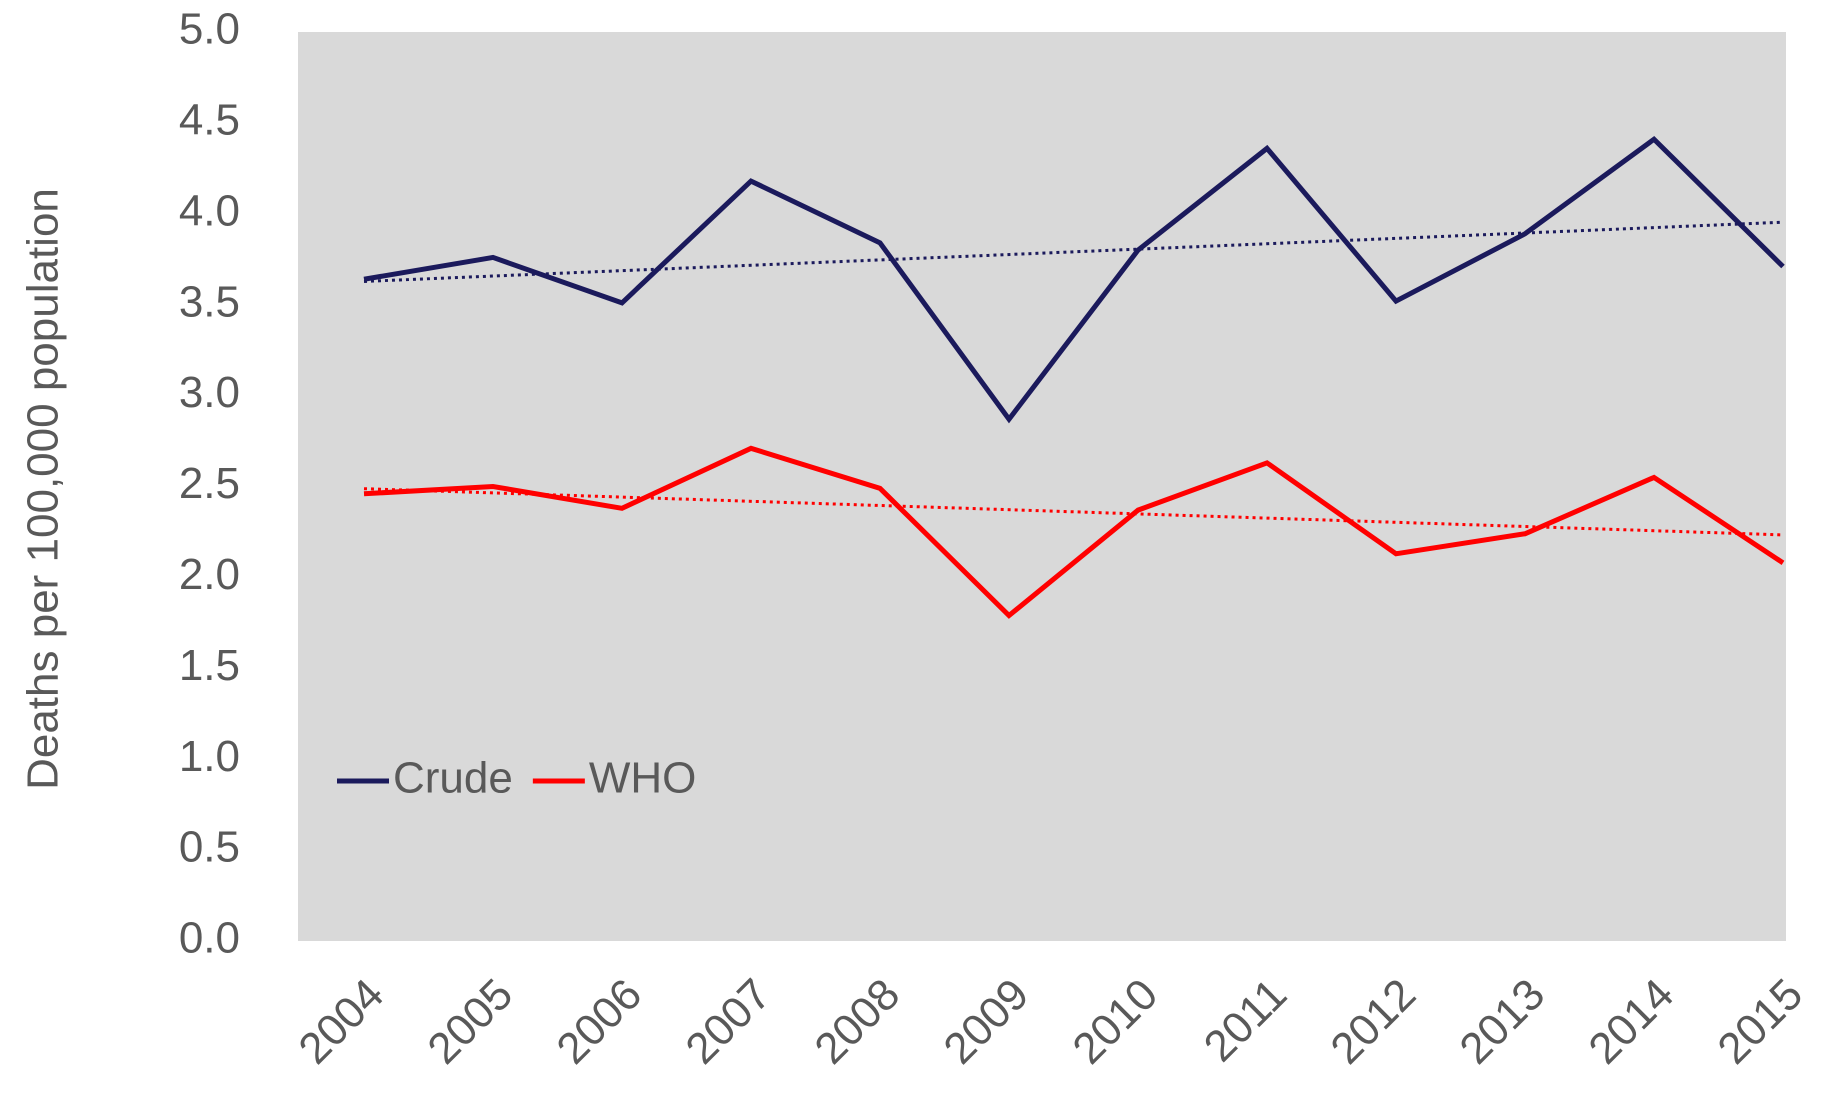 Image resolution: width=1833 pixels, height=1116 pixels. What do you see at coordinates (857, 1022) in the screenshot?
I see `x-tick-label: 2008` at bounding box center [857, 1022].